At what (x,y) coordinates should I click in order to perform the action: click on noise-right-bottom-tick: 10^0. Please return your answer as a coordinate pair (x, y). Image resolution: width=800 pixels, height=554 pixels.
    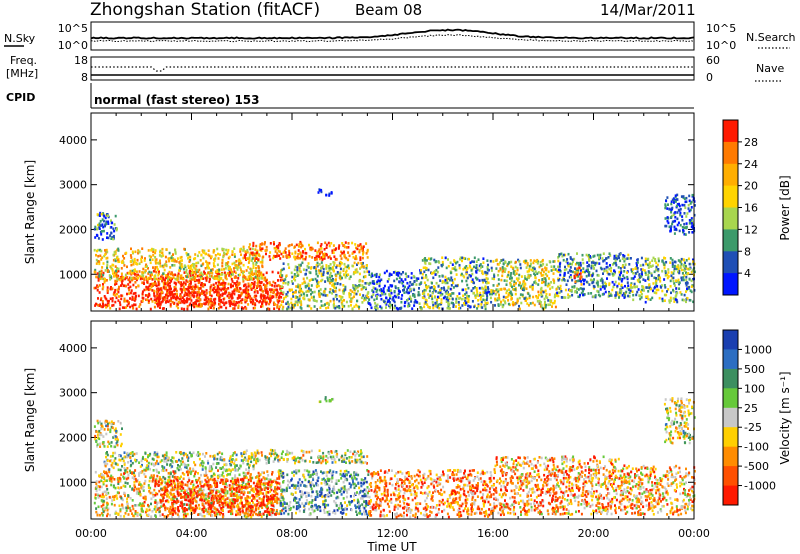
    Looking at the image, I should click on (721, 45).